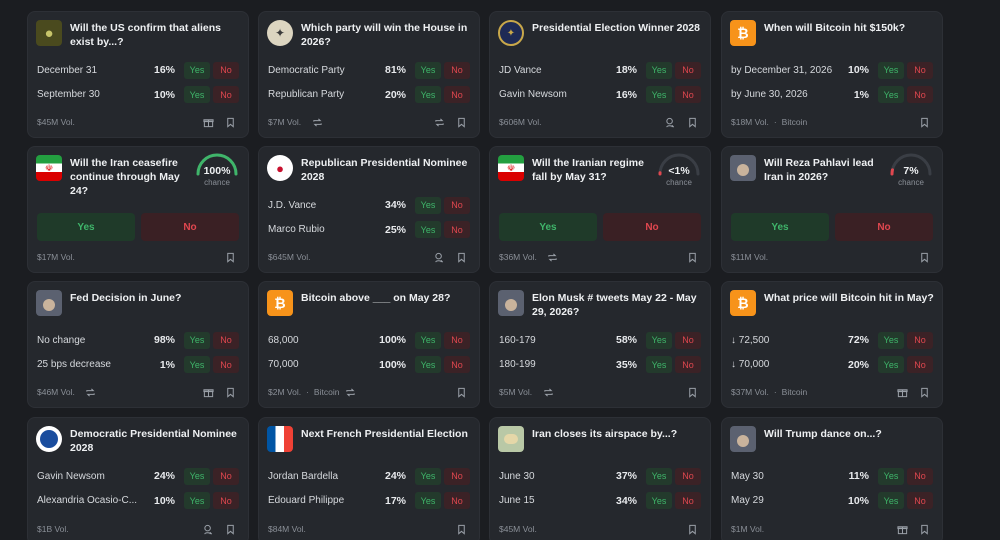 This screenshot has height=540, width=1000. Describe the element at coordinates (823, 434) in the screenshot. I see `market-title: Will Trump dance on...?` at that location.